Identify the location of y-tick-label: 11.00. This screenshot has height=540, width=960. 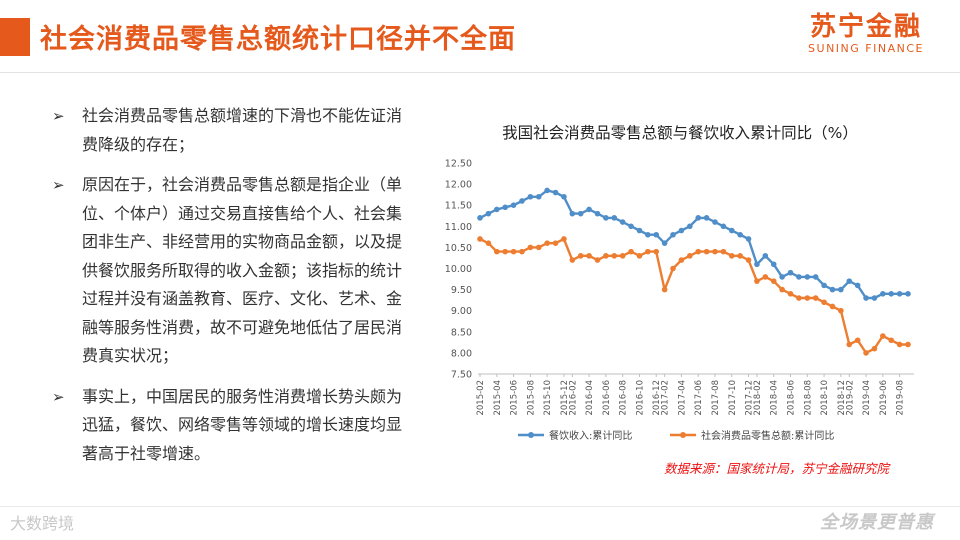
(458, 227).